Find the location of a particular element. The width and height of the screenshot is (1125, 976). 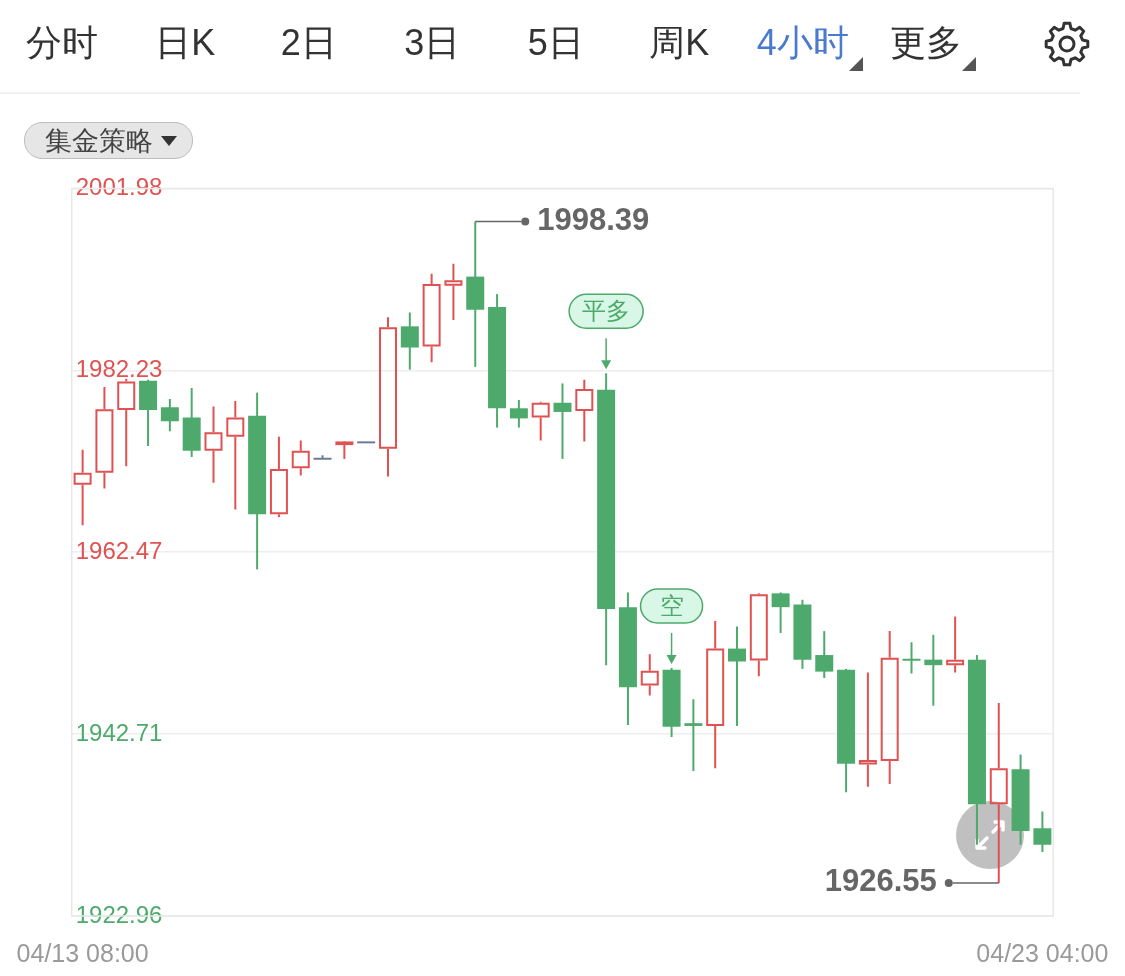

annotation: 1926.55 is located at coordinates (880, 881).